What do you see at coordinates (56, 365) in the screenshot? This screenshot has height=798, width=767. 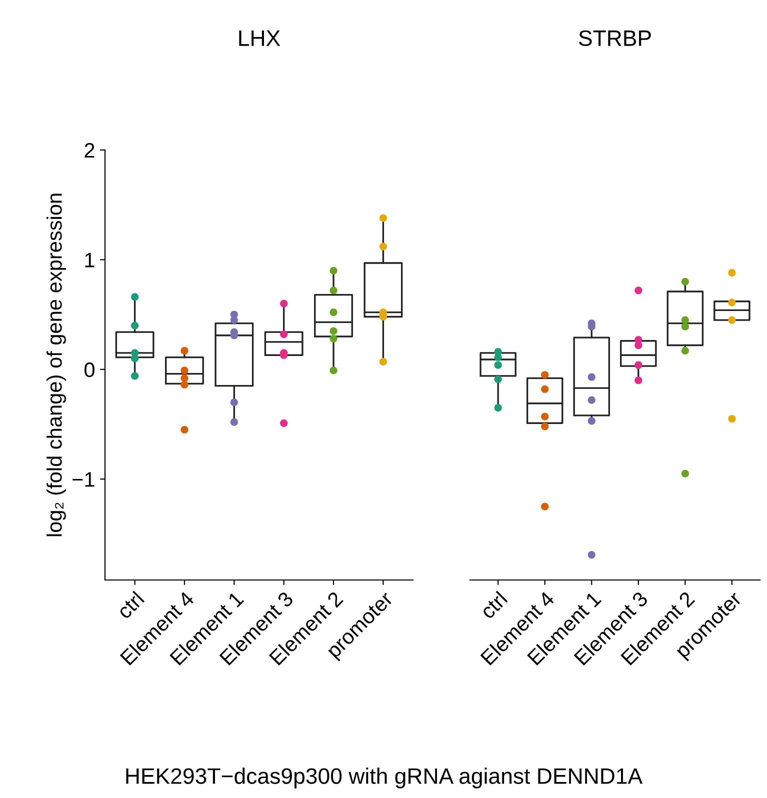 I see `y-axis-title: log₂ (fold change) of gene expression` at bounding box center [56, 365].